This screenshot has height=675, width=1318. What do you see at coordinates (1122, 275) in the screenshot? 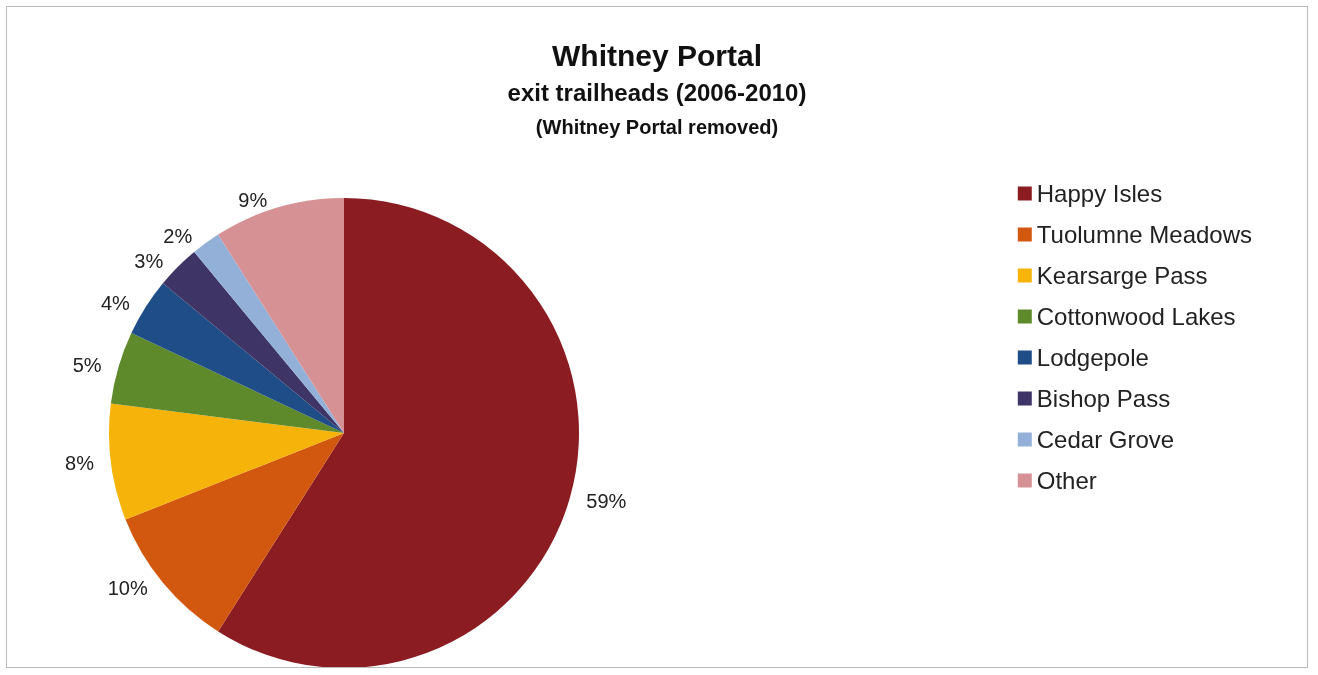
I see `legend-label: Kearsarge Pass` at bounding box center [1122, 275].